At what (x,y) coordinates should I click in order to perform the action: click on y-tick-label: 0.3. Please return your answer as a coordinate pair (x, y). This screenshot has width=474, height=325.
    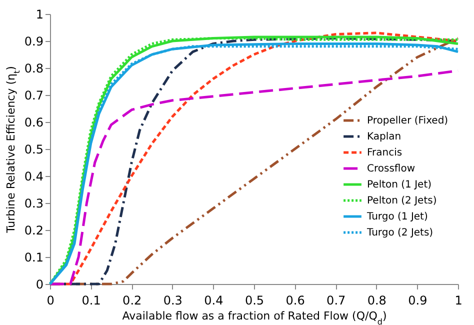
    Looking at the image, I should click on (34, 203).